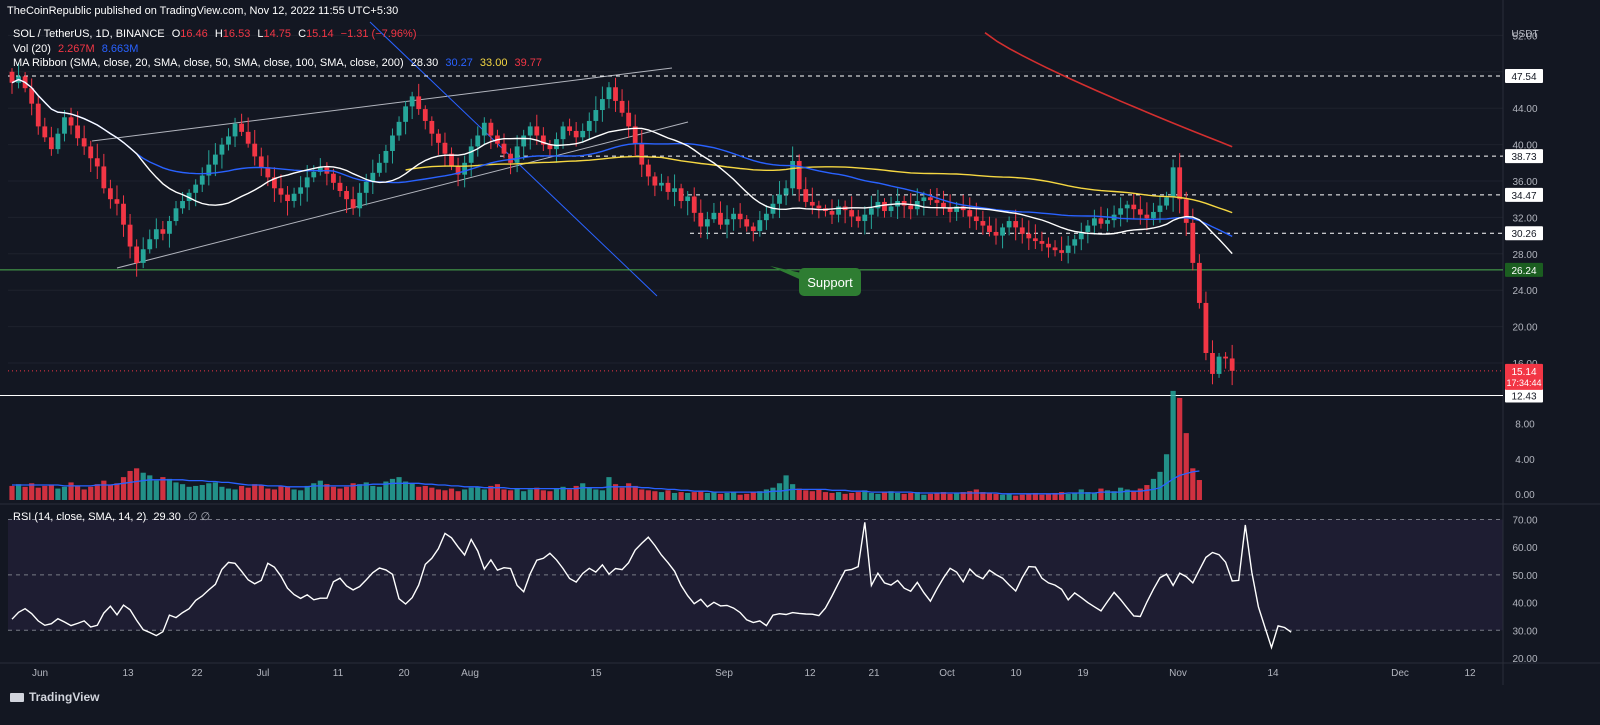 Image resolution: width=1600 pixels, height=725 pixels. Describe the element at coordinates (1524, 395) in the screenshot. I see `level-price-label-box` at that location.